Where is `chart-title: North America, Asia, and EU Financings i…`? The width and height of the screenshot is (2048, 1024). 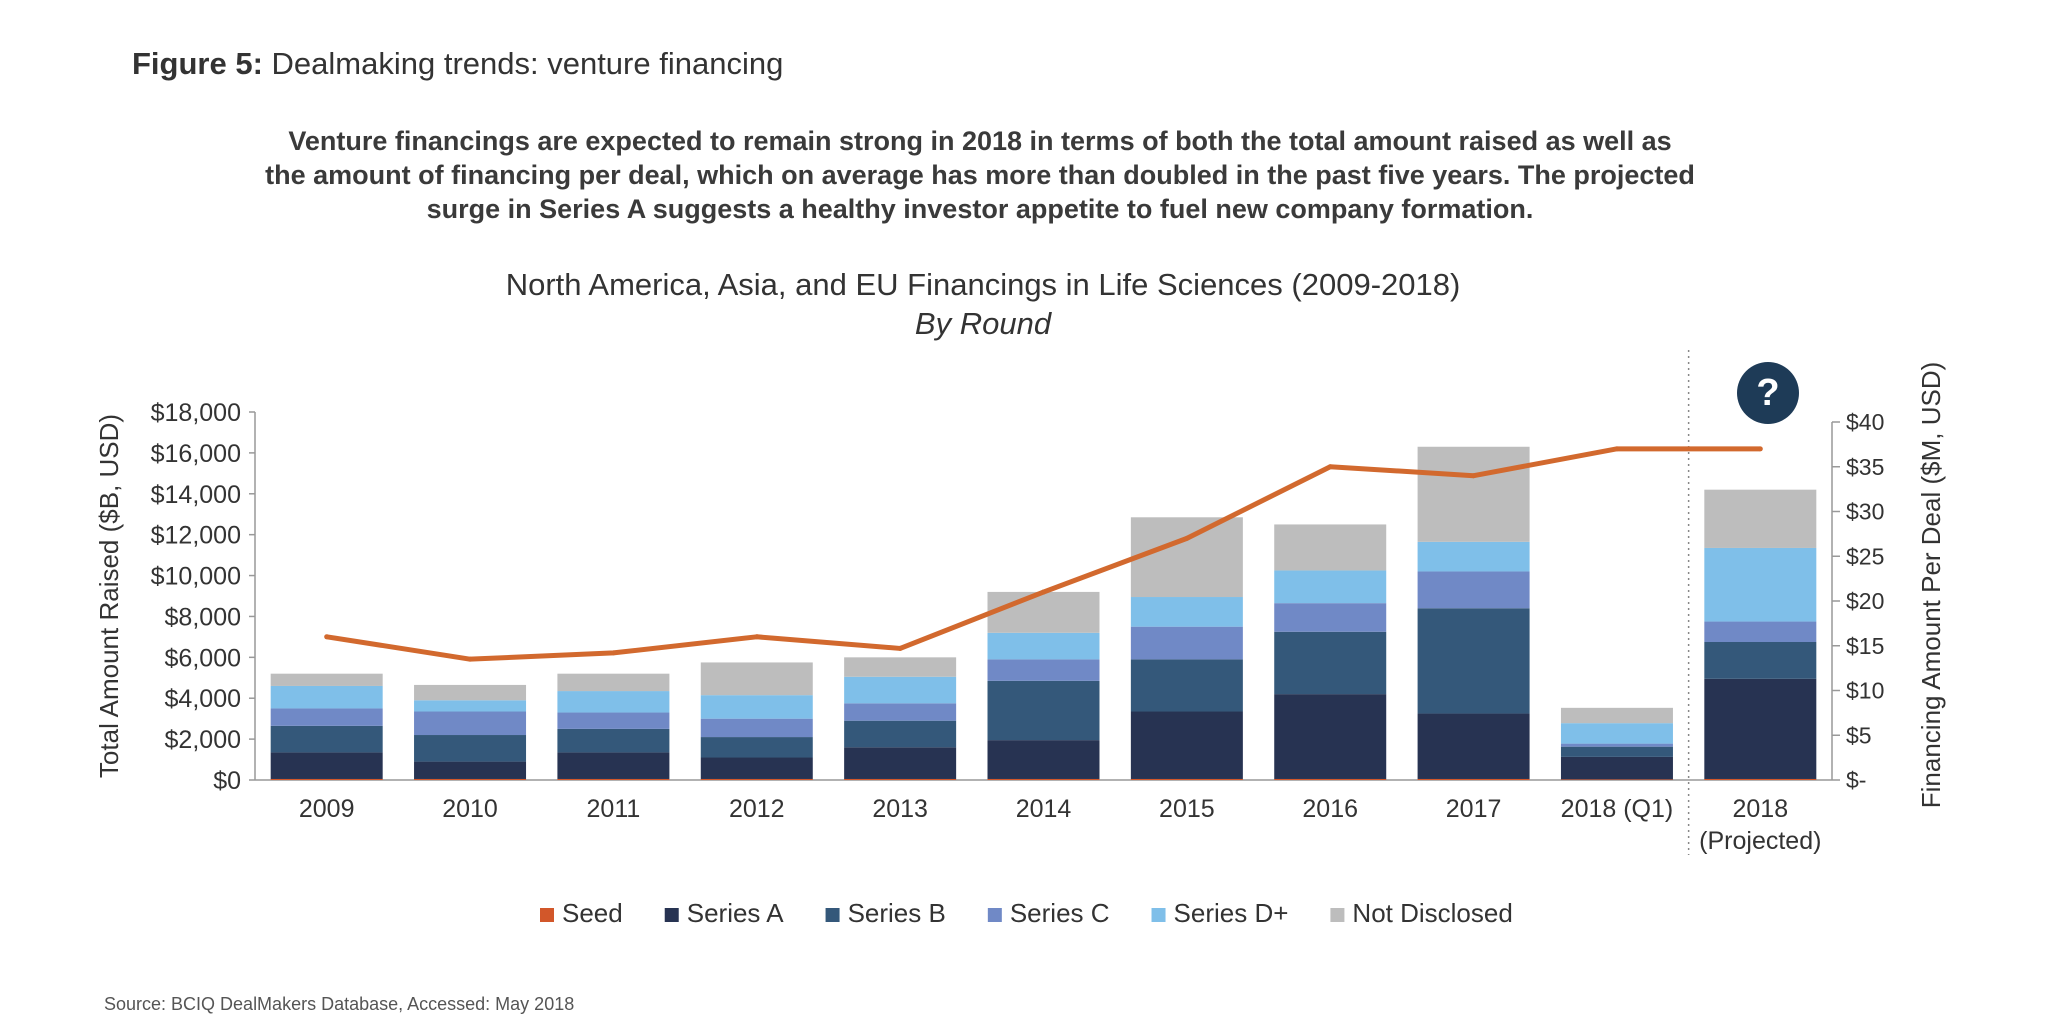
chart-title: North America, Asia, and EU Financings i… is located at coordinates (983, 284).